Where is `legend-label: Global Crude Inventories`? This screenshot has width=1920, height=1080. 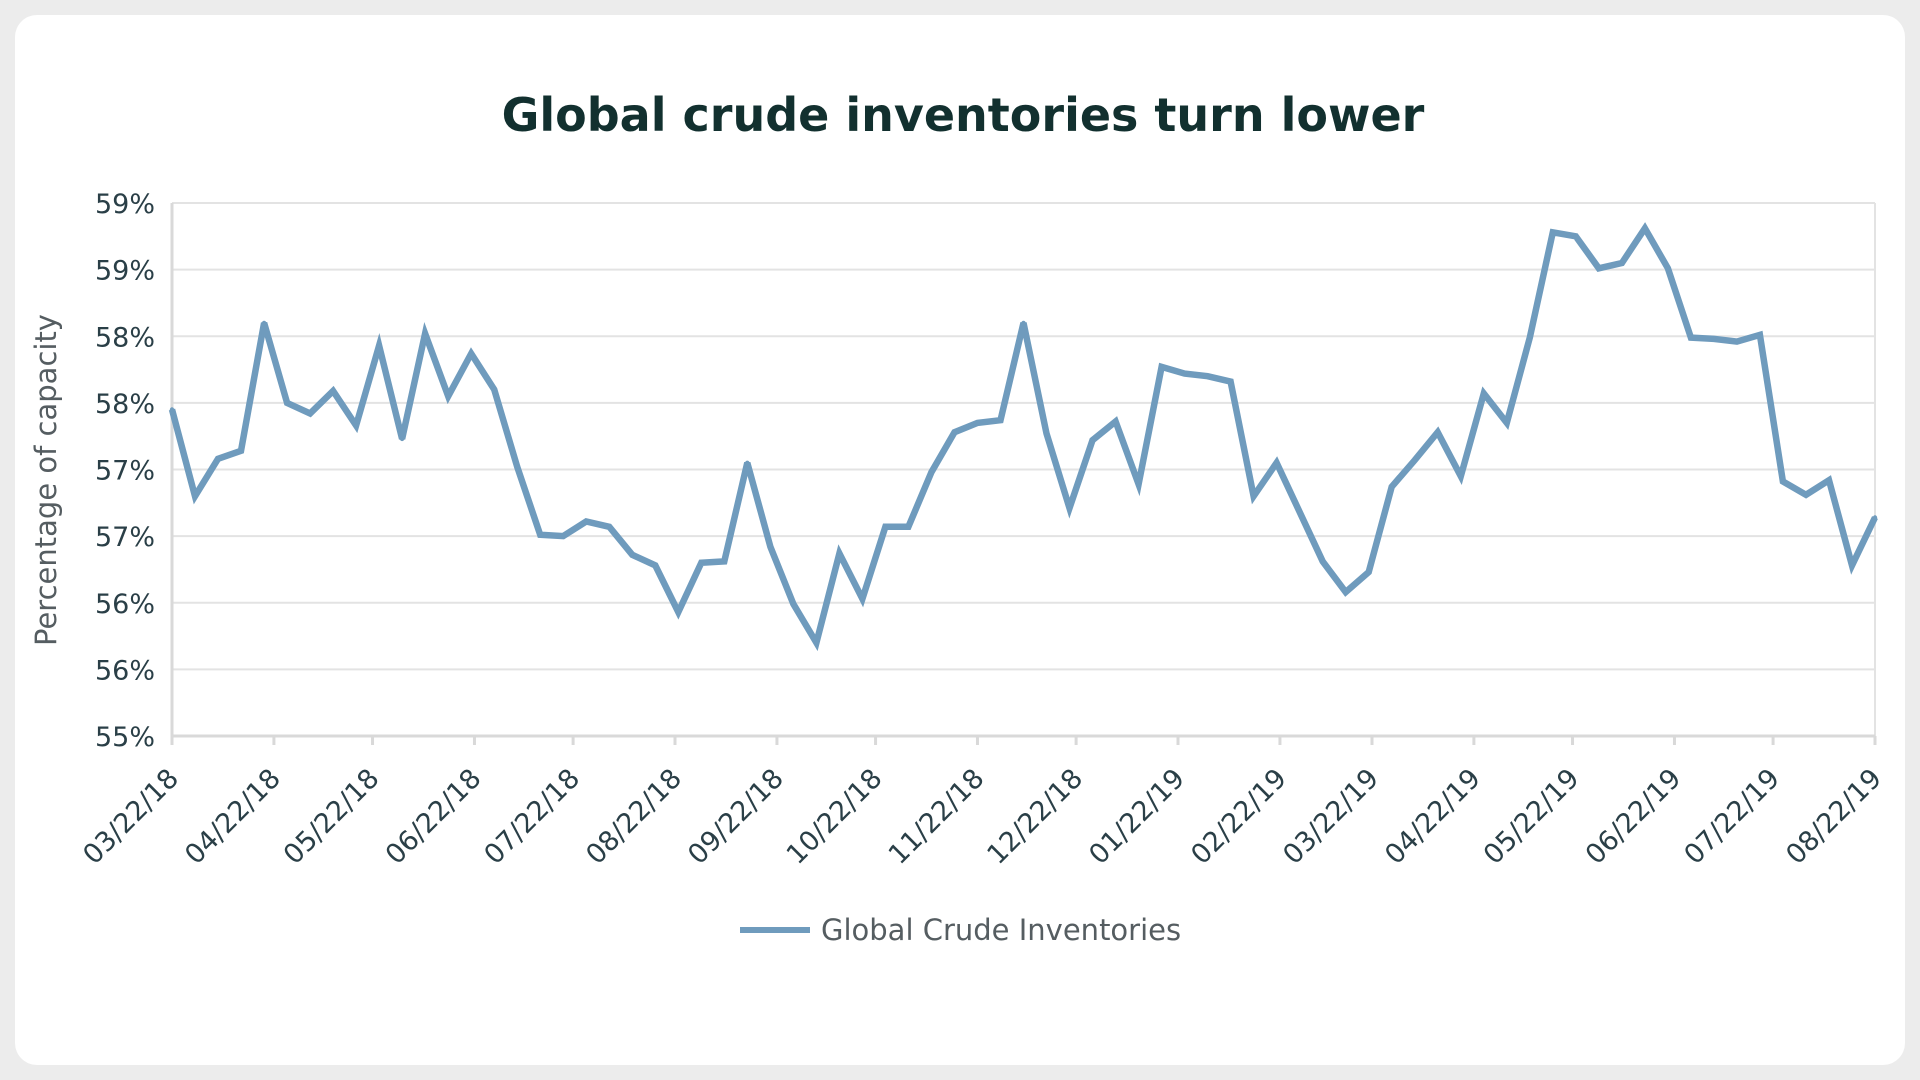 legend-label: Global Crude Inventories is located at coordinates (1001, 930).